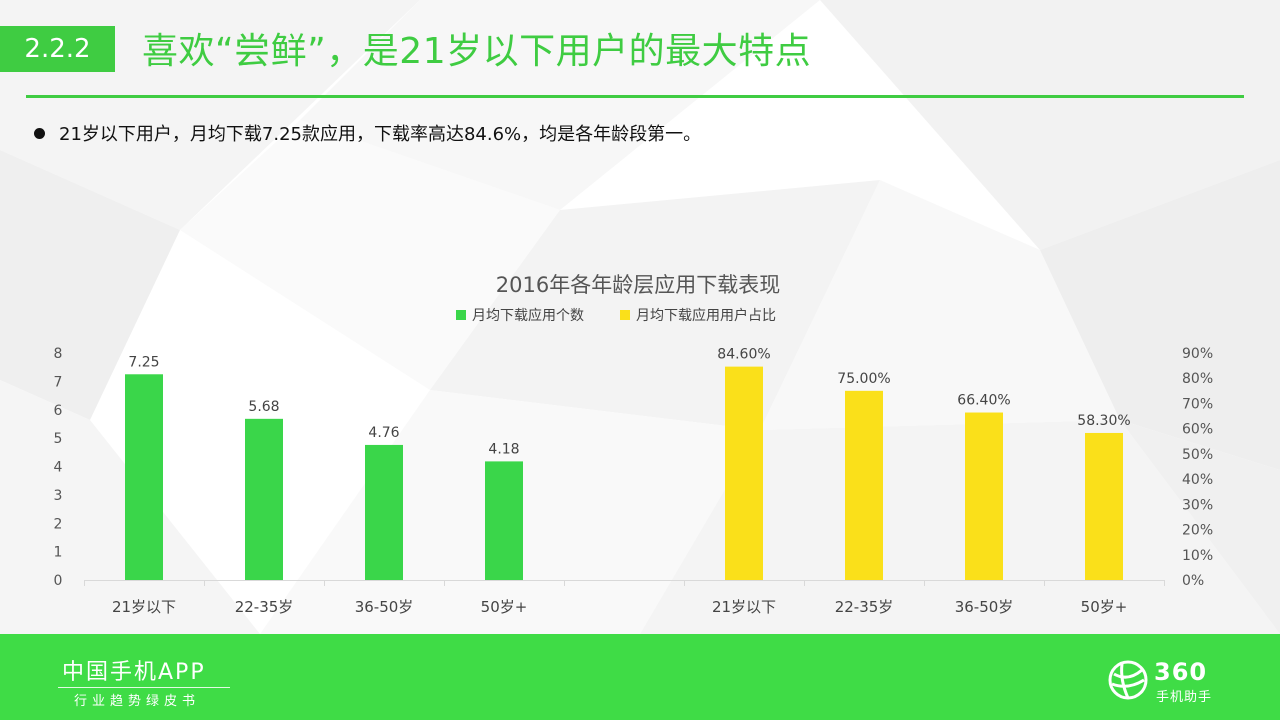  What do you see at coordinates (58, 439) in the screenshot?
I see `left-axis-tick-label: 5` at bounding box center [58, 439].